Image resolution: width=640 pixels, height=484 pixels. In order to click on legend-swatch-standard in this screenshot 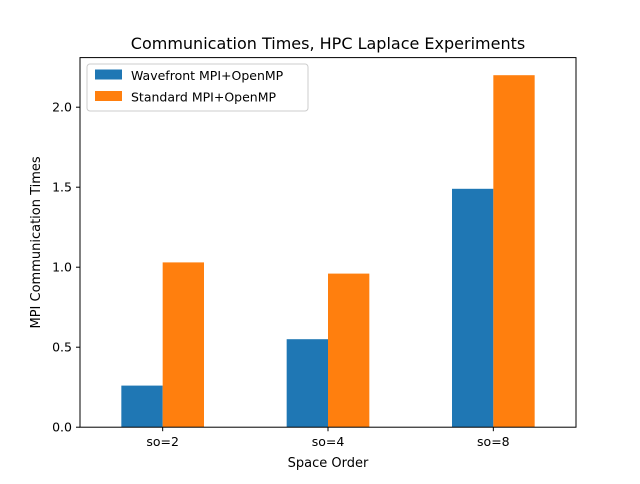, I will do `click(108, 96)`.